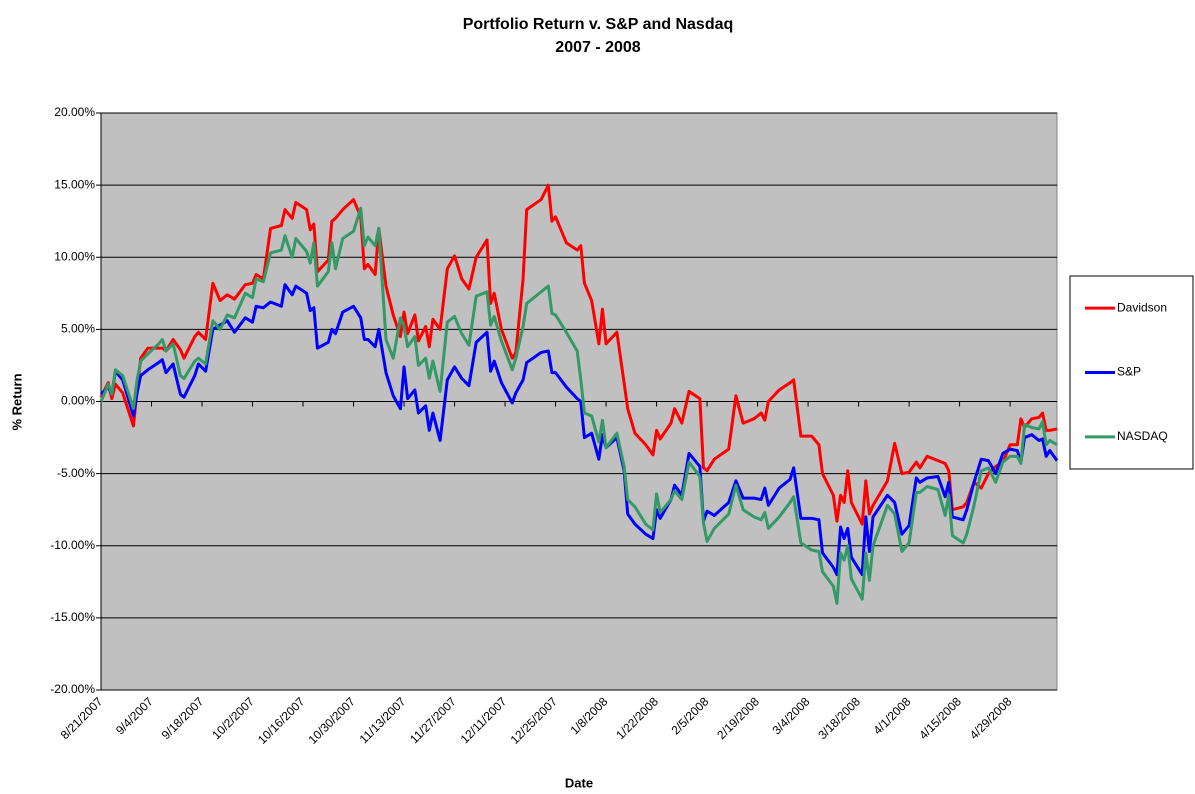 This screenshot has height=794, width=1195. Describe the element at coordinates (72, 689) in the screenshot. I see `y-tick-label: -20.00%` at that location.